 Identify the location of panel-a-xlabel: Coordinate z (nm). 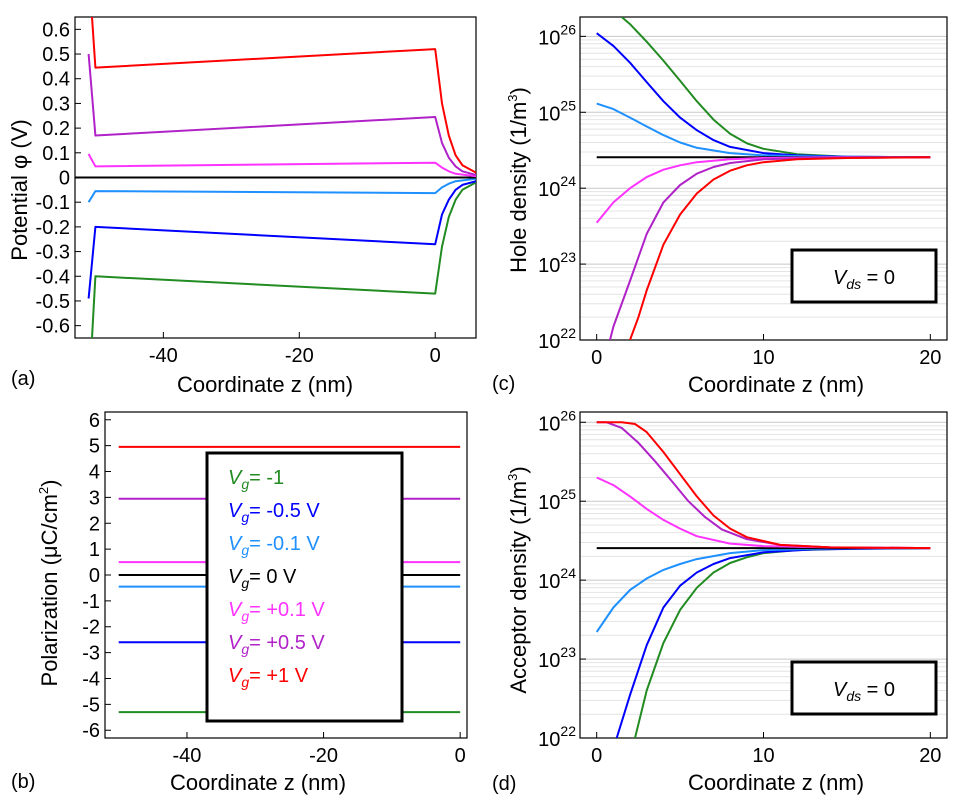
(265, 384).